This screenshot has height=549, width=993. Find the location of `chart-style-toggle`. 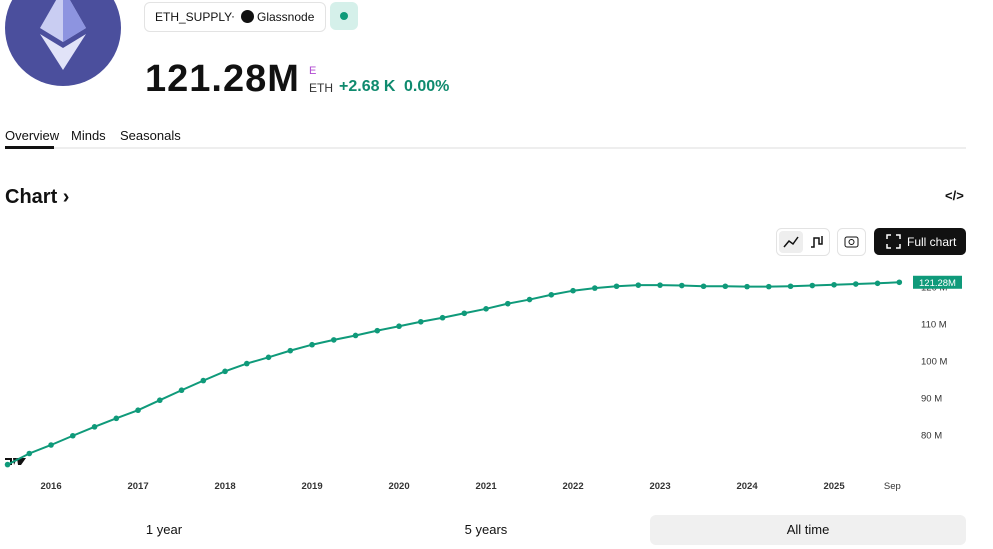

chart-style-toggle is located at coordinates (803, 242).